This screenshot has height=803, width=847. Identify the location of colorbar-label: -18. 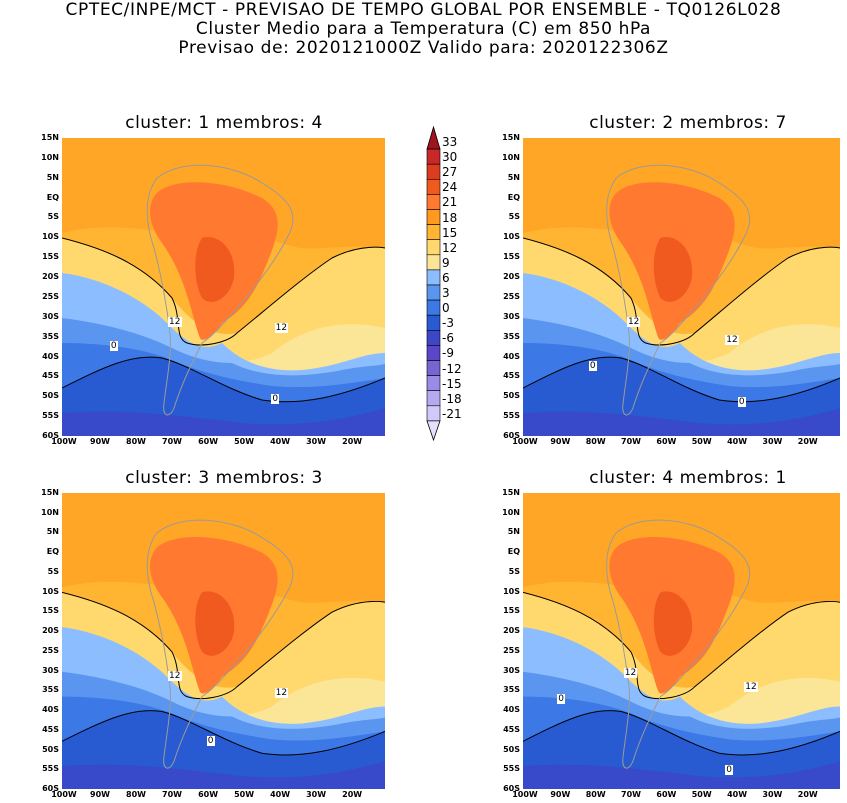
(452, 398).